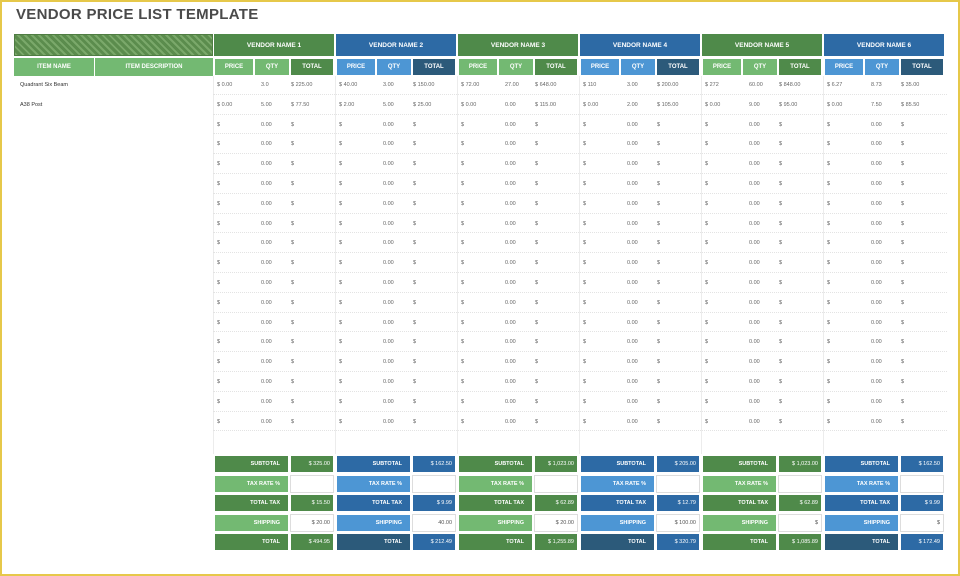 Image resolution: width=960 pixels, height=576 pixels. What do you see at coordinates (876, 104) in the screenshot?
I see `qty-cell: 7.50` at bounding box center [876, 104].